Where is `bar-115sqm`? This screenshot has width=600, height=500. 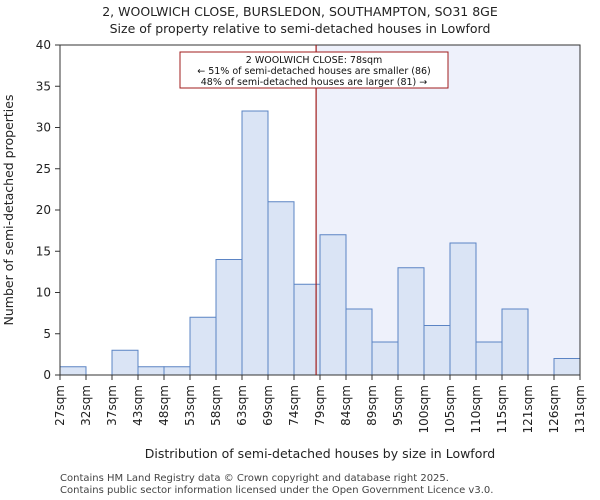
bar-115sqm is located at coordinates (515, 342).